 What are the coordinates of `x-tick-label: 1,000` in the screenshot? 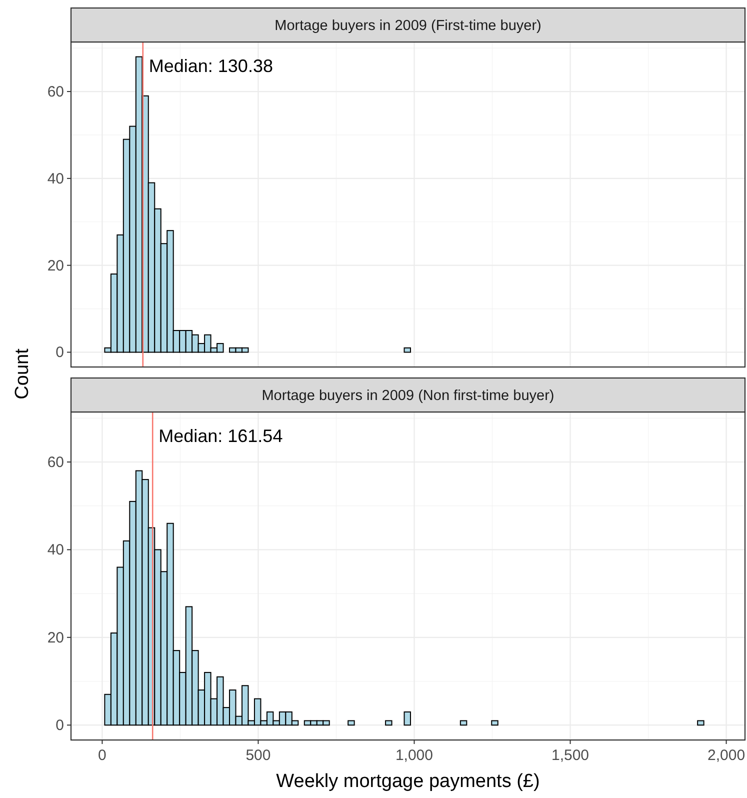 It's located at (414, 755).